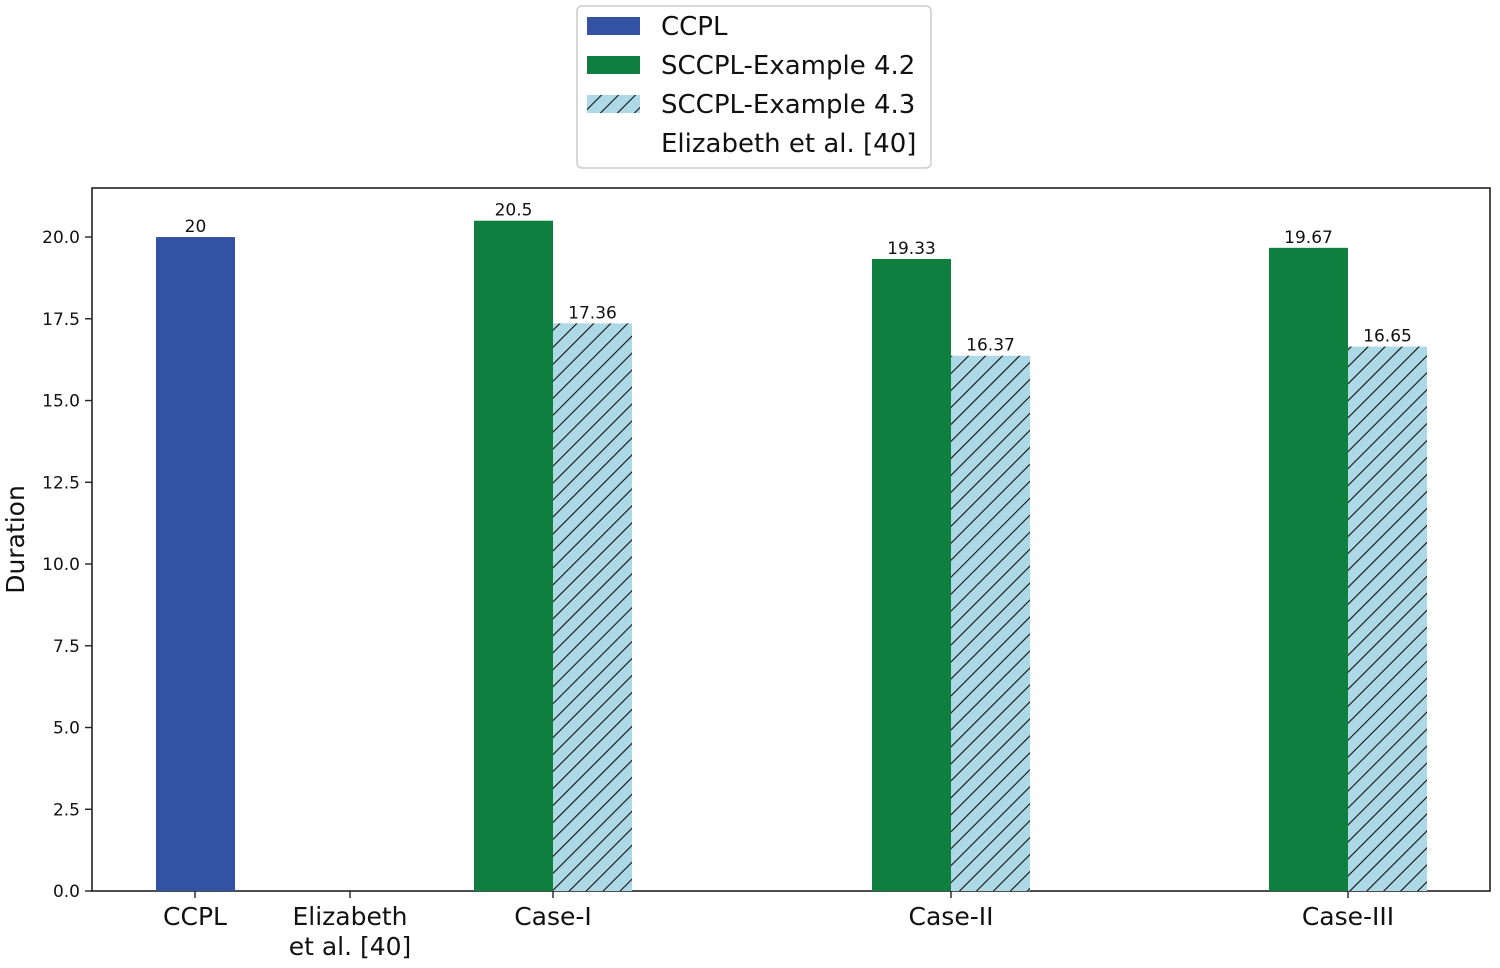 This screenshot has width=1500, height=968. I want to click on x-tick-label: et al. [40], so click(350, 946).